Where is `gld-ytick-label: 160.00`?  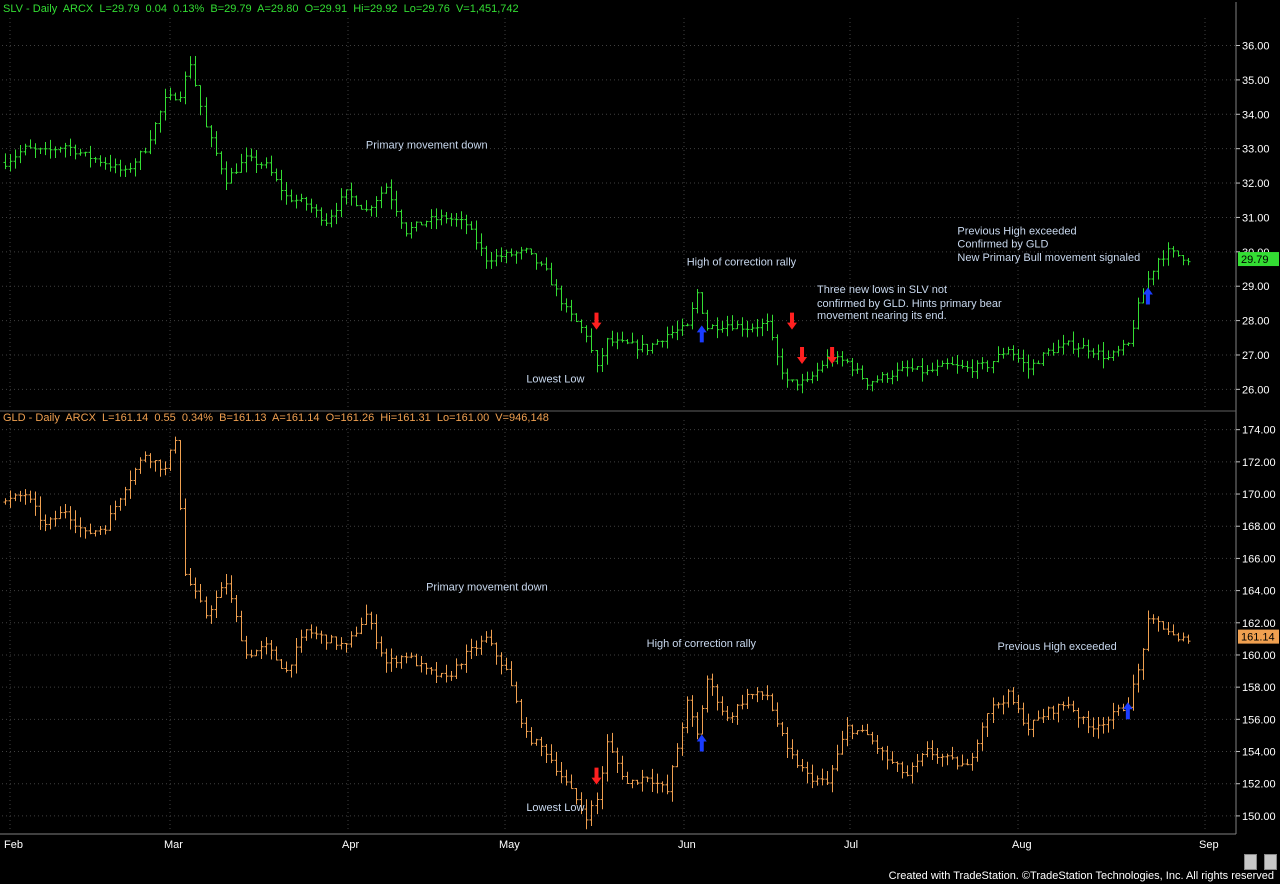
gld-ytick-label: 160.00 is located at coordinates (1259, 656).